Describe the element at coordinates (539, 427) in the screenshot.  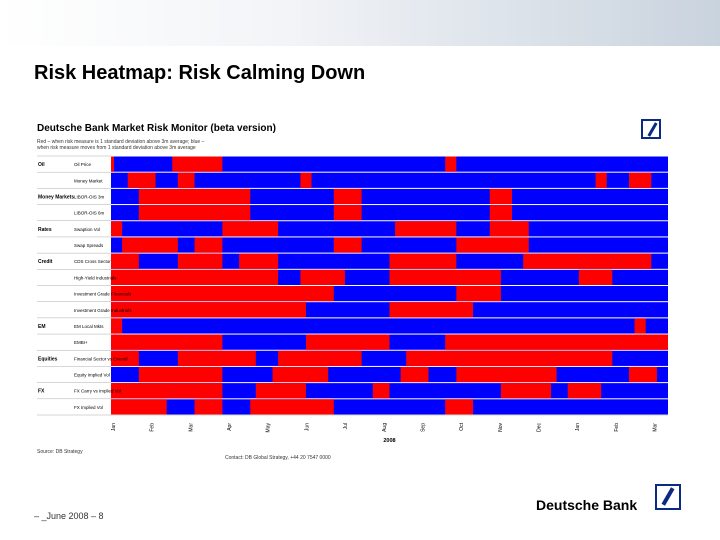
I see `month-tick-label: Dec` at that location.